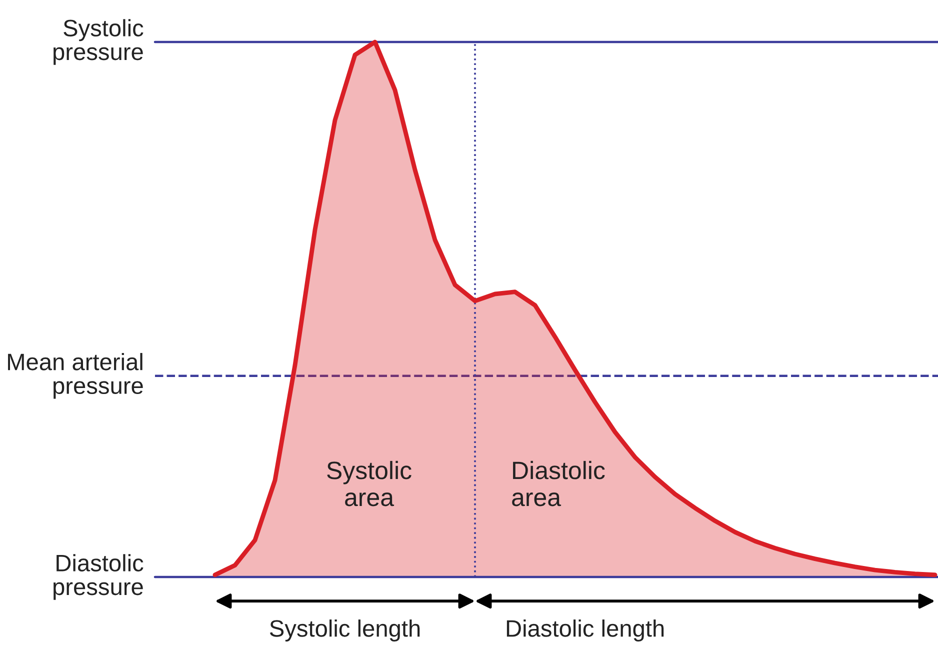 The image size is (938, 648). What do you see at coordinates (99, 577) in the screenshot?
I see `ref-line-label: Diastolic pressure` at bounding box center [99, 577].